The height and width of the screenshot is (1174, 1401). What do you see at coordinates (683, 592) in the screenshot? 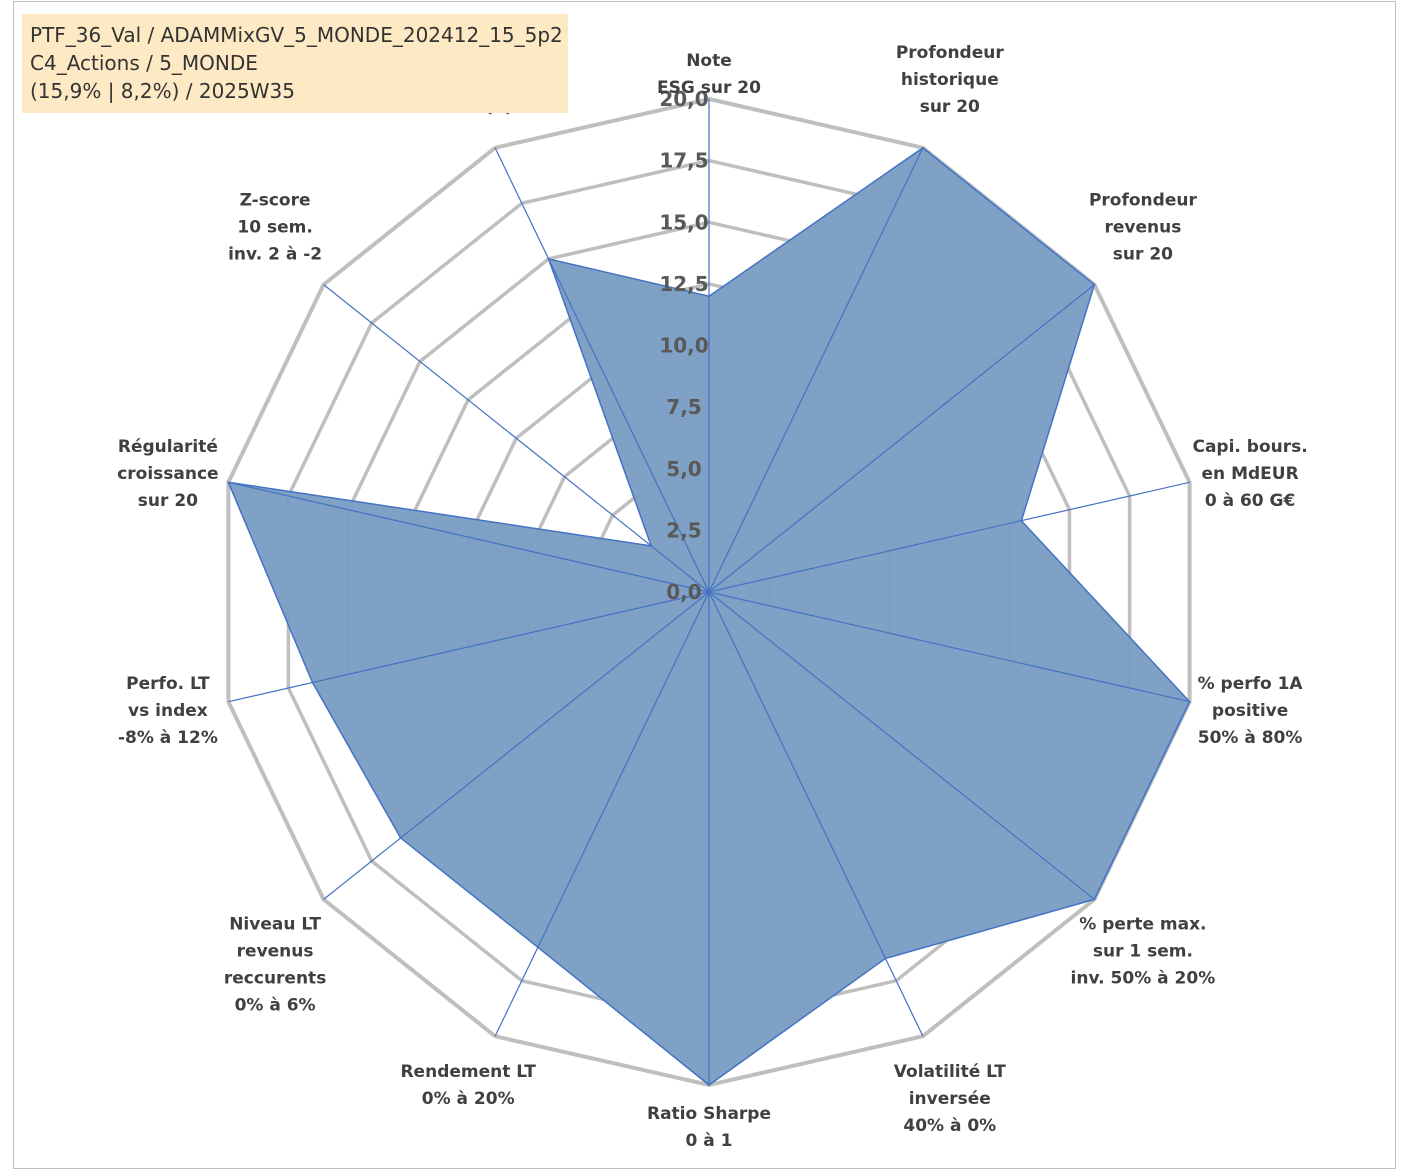
I see `tick-label: 0,0` at bounding box center [683, 592].